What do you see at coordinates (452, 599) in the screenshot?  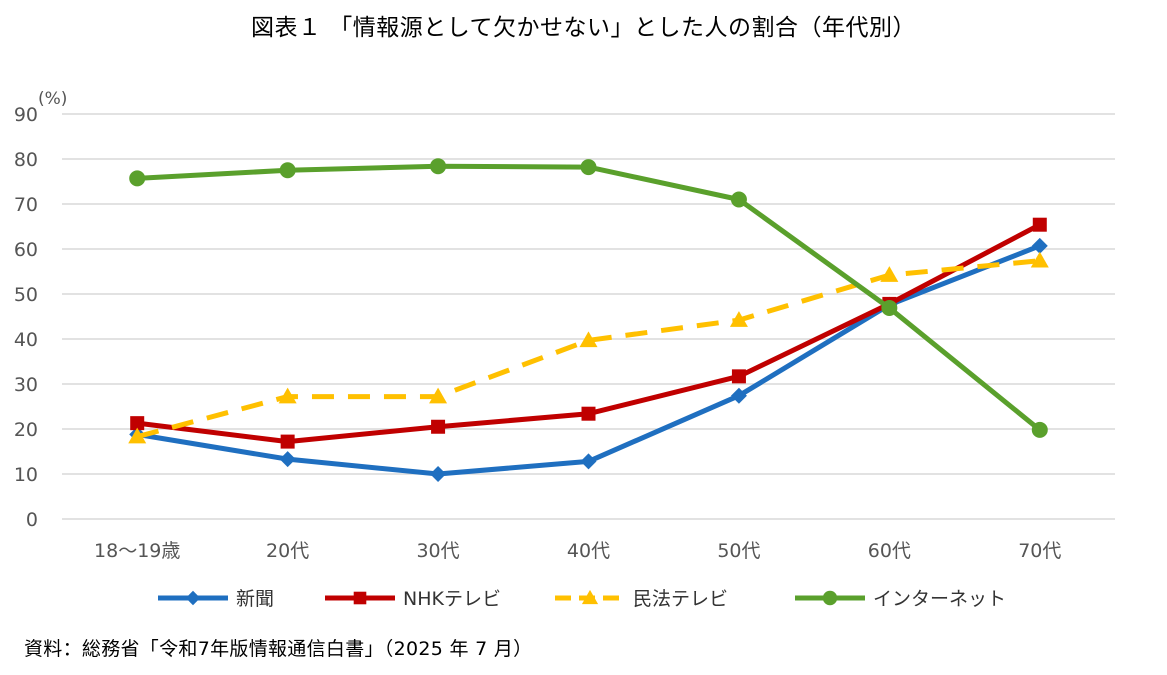 I see `legend-label-1: NHKテレビ` at bounding box center [452, 599].